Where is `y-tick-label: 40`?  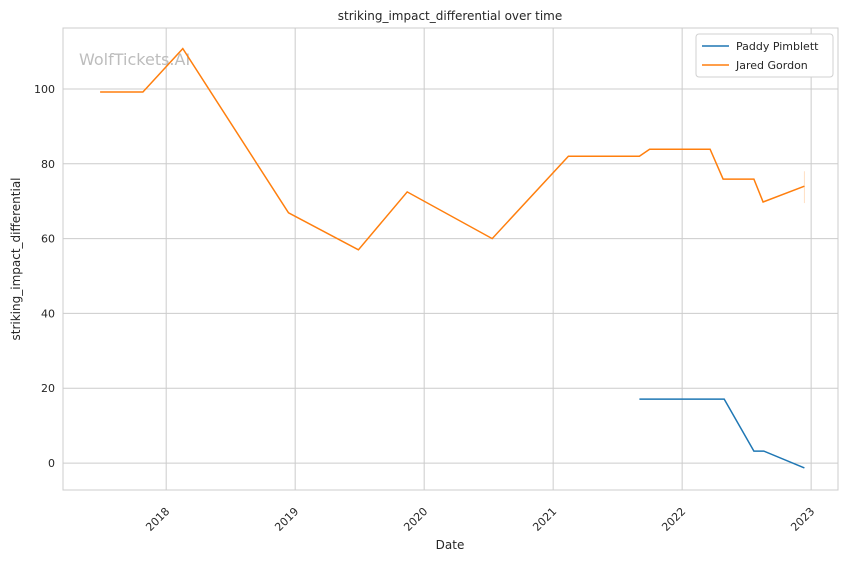 y-tick-label: 40 is located at coordinates (48, 313).